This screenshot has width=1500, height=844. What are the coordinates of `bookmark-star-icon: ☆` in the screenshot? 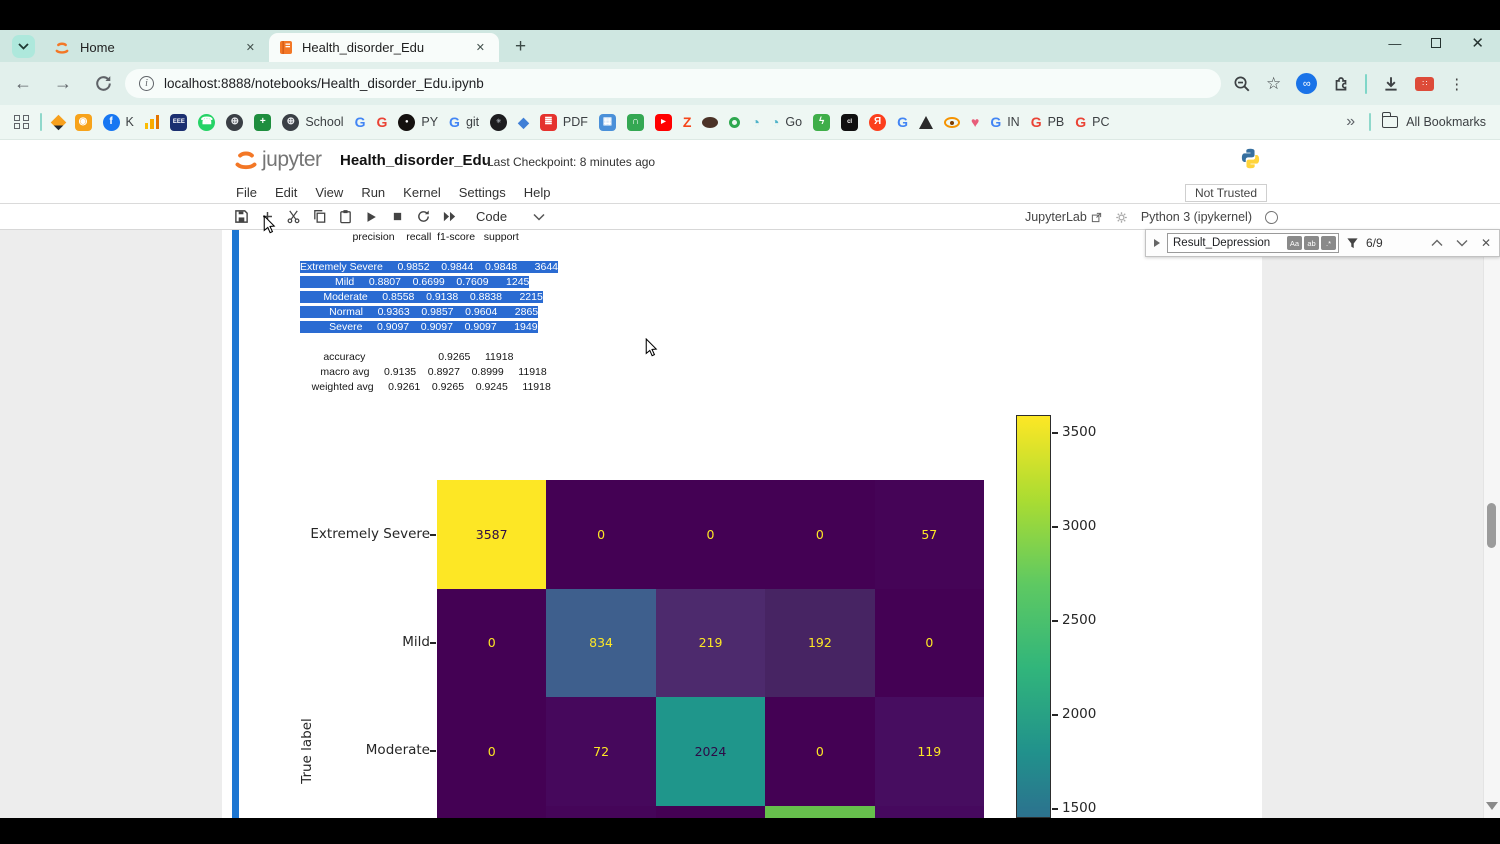 It's located at (1274, 83).